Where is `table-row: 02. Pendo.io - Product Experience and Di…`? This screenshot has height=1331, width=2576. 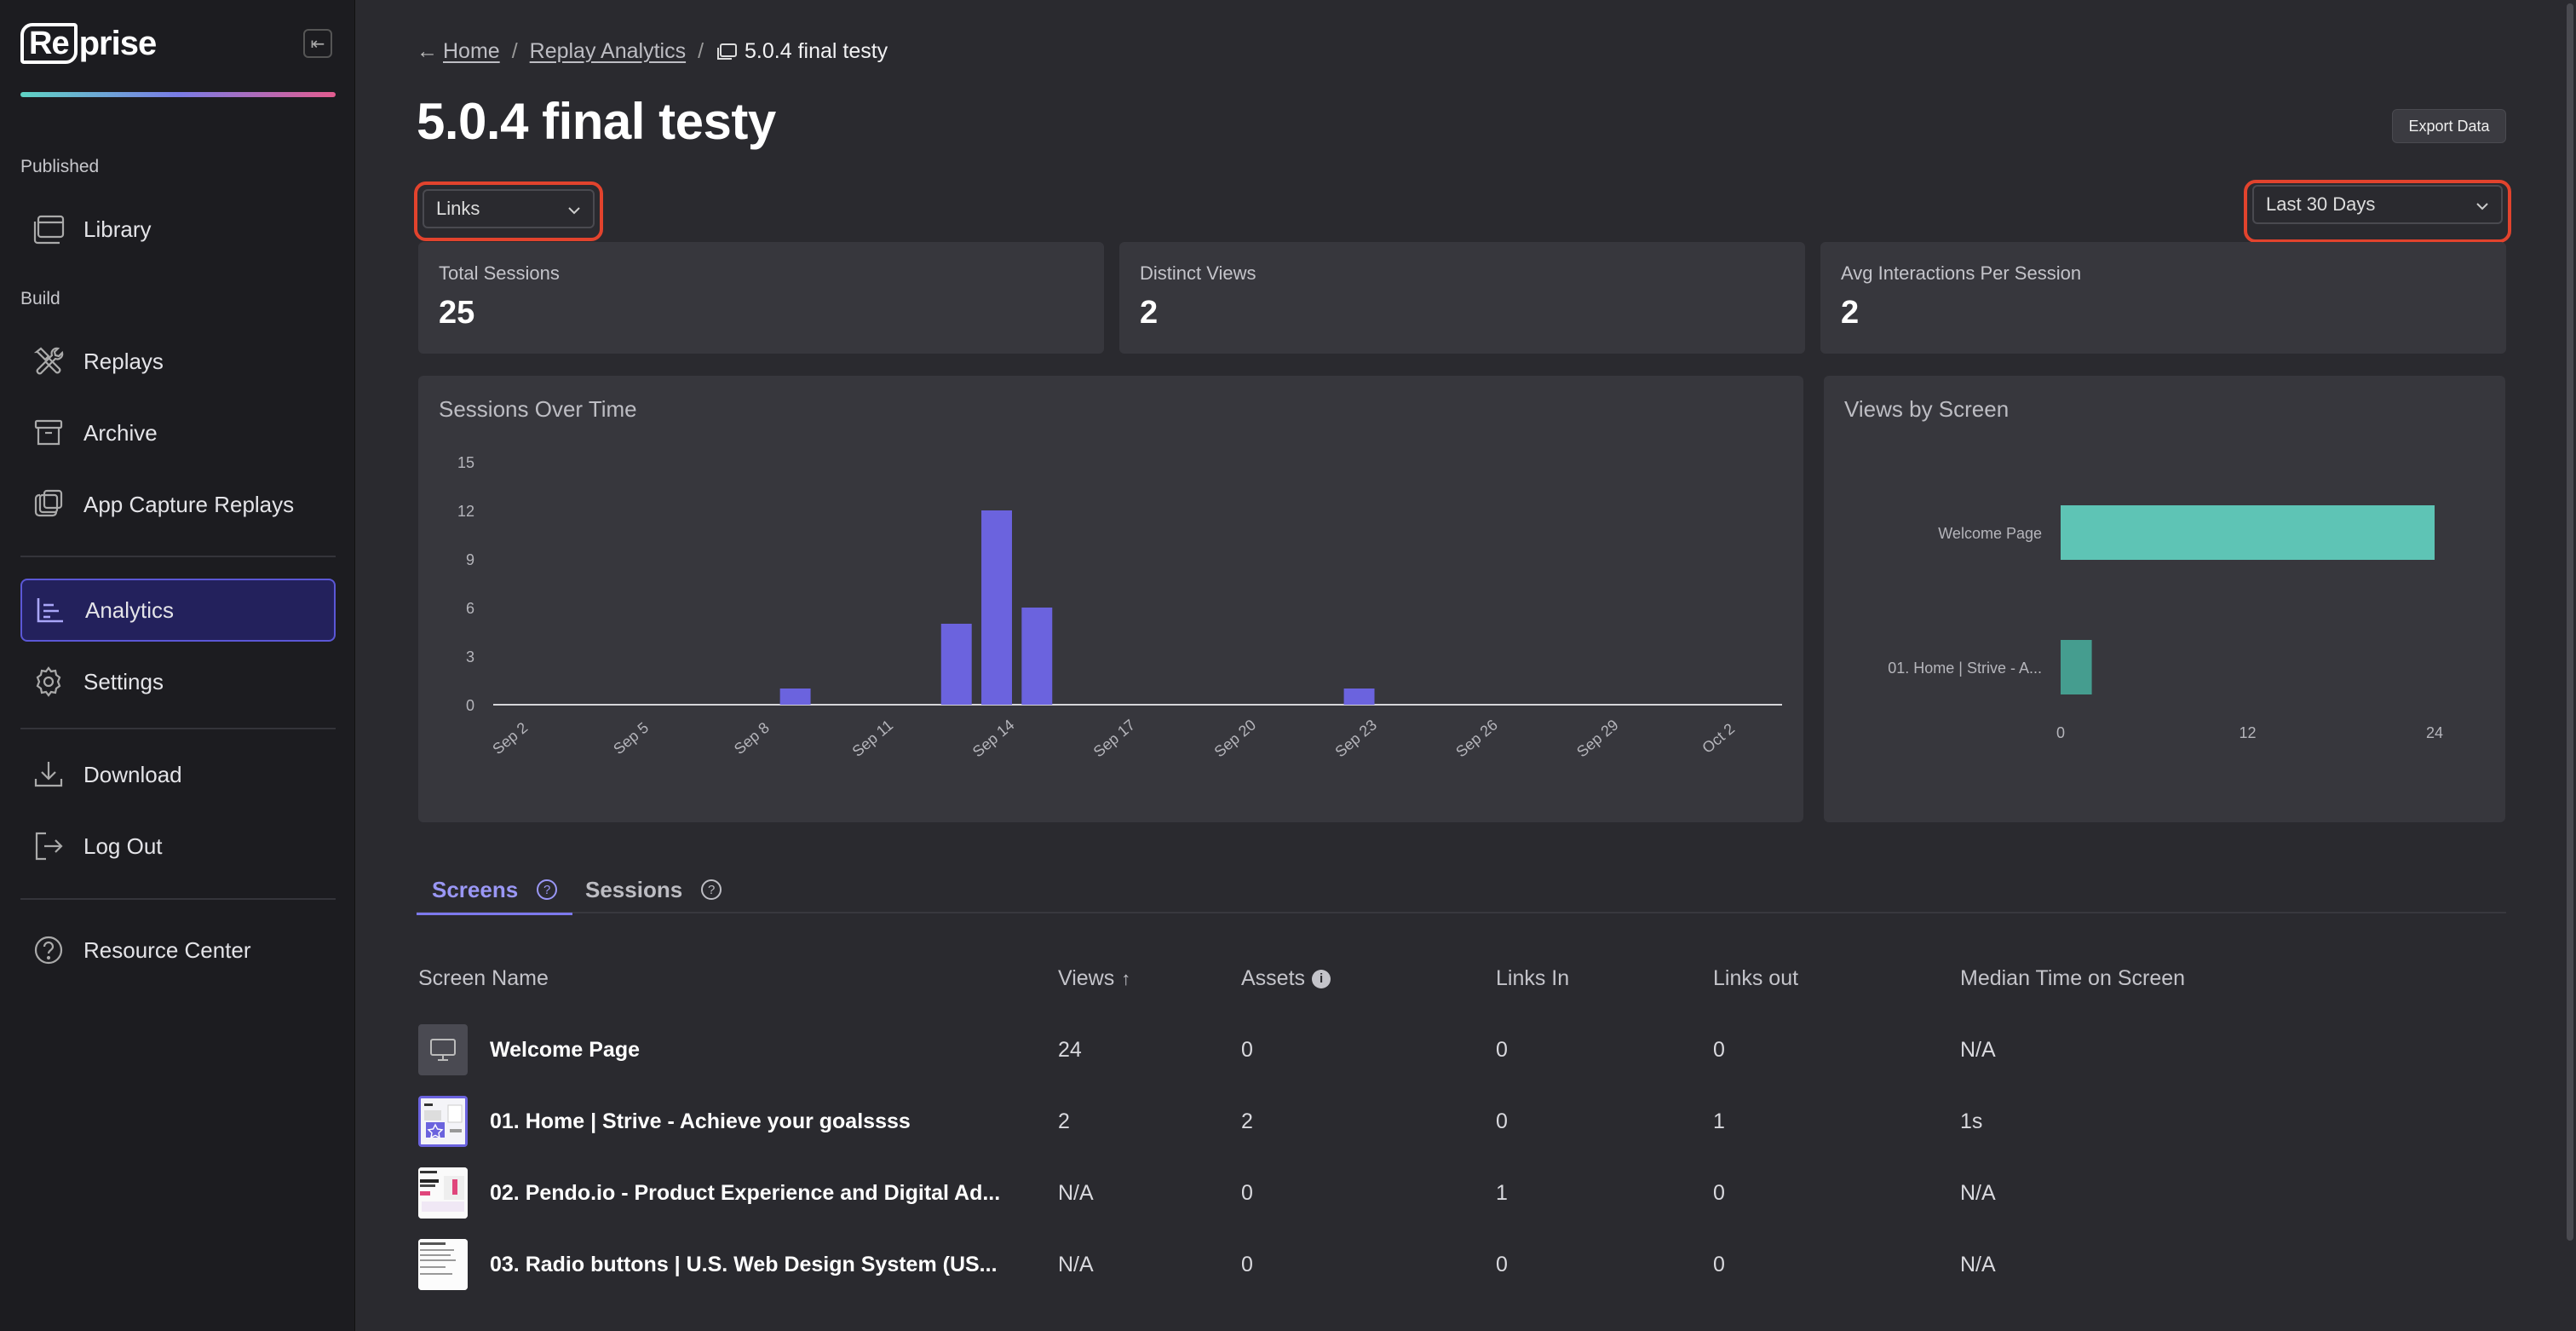 table-row: 02. Pendo.io - Product Experience and Di… is located at coordinates (1462, 1201).